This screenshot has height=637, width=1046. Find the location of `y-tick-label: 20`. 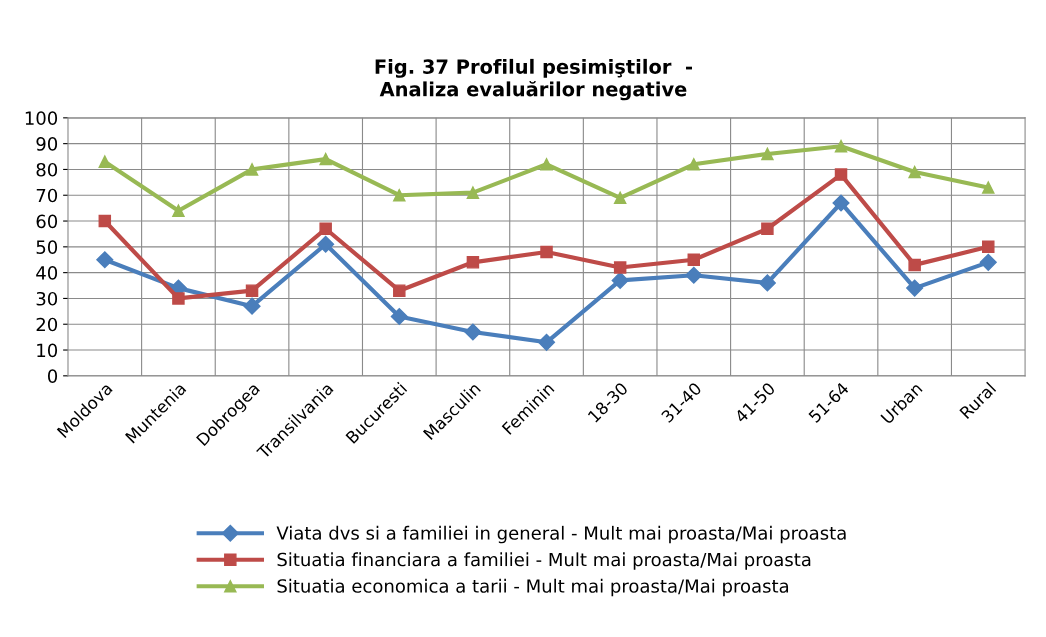

y-tick-label: 20 is located at coordinates (47, 324).